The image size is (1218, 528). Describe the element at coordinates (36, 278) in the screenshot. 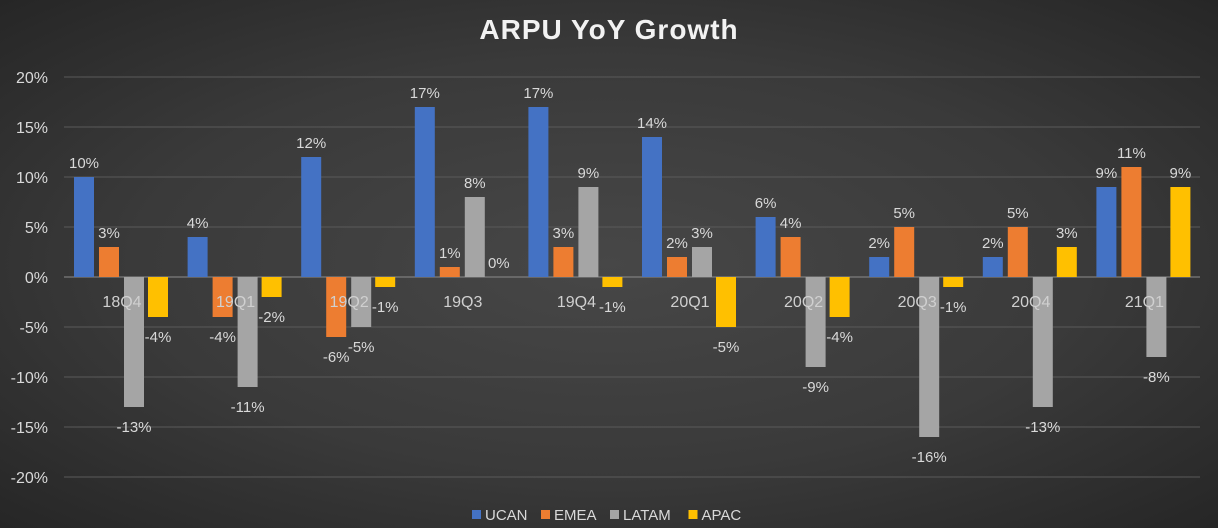

I see `y-tick-label: 0%` at that location.